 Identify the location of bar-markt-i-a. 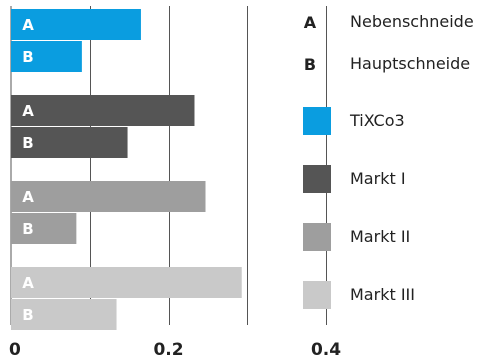
(103, 110).